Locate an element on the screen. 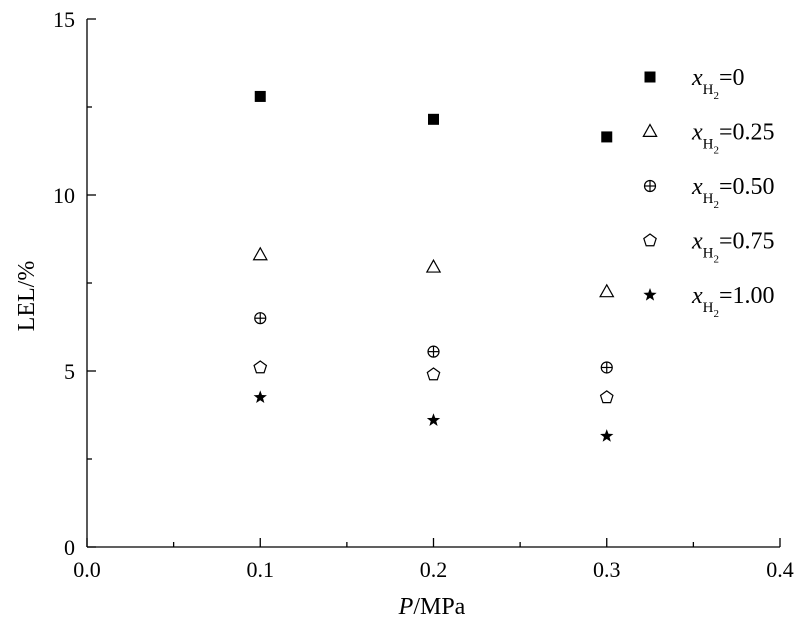  x-axis-label: P/MPa is located at coordinates (432, 607).